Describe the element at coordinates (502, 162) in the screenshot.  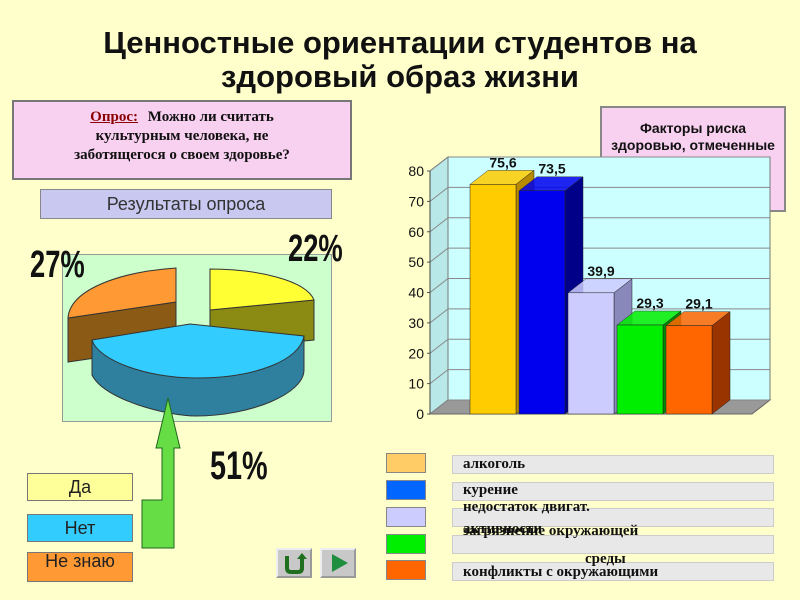
I see `bar-data-label: 75,6` at that location.